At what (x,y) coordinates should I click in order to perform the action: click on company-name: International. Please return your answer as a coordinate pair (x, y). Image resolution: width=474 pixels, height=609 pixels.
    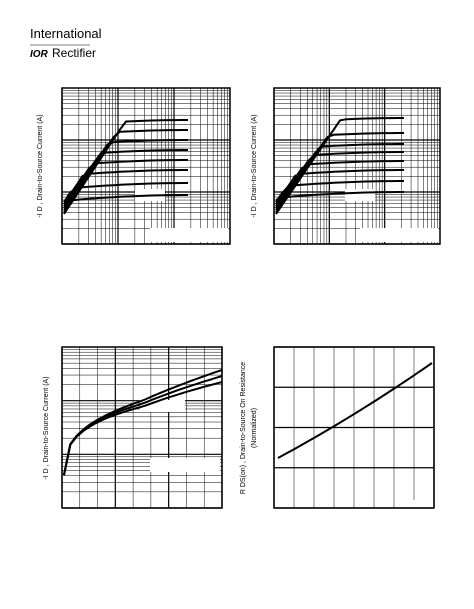
    Looking at the image, I should click on (66, 33).